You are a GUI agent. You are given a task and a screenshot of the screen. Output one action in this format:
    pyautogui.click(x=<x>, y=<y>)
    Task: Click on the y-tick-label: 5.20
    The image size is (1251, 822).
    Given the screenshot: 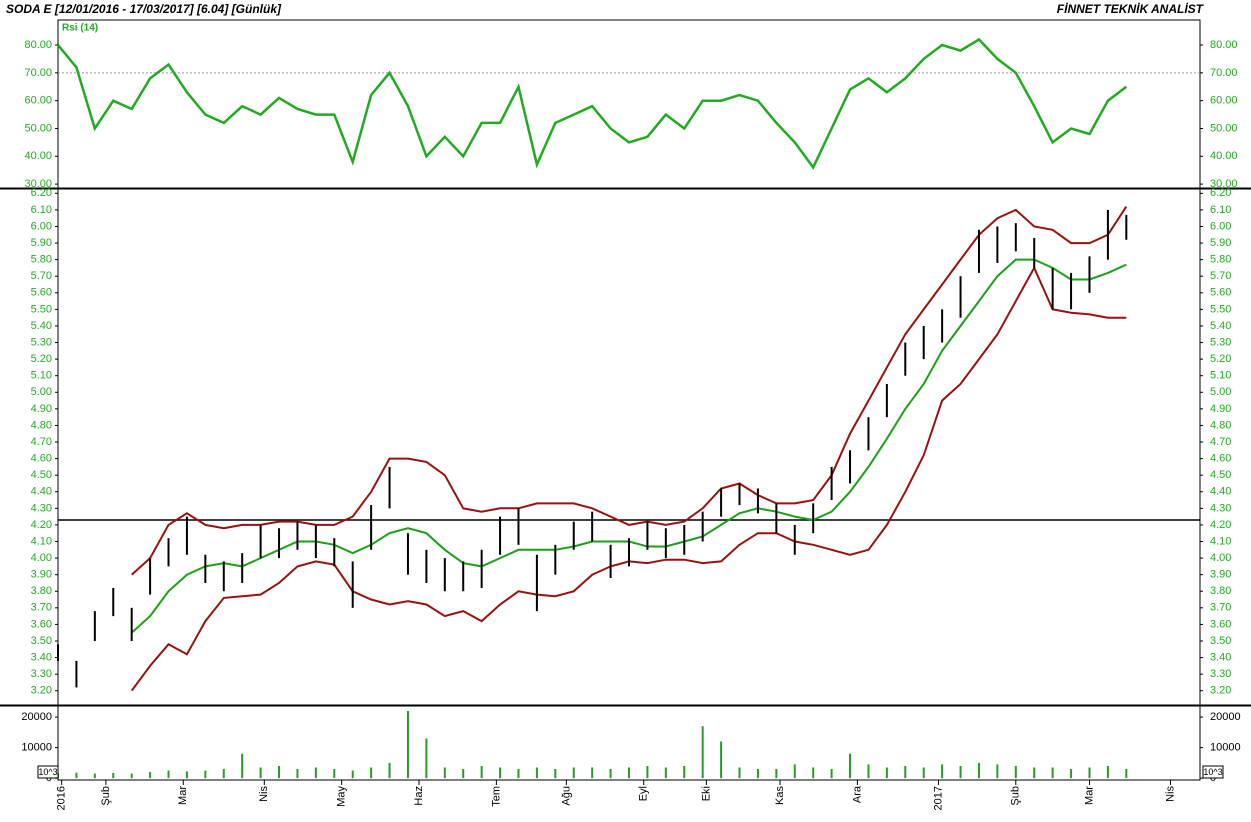 What is the action you would take?
    pyautogui.click(x=41, y=359)
    